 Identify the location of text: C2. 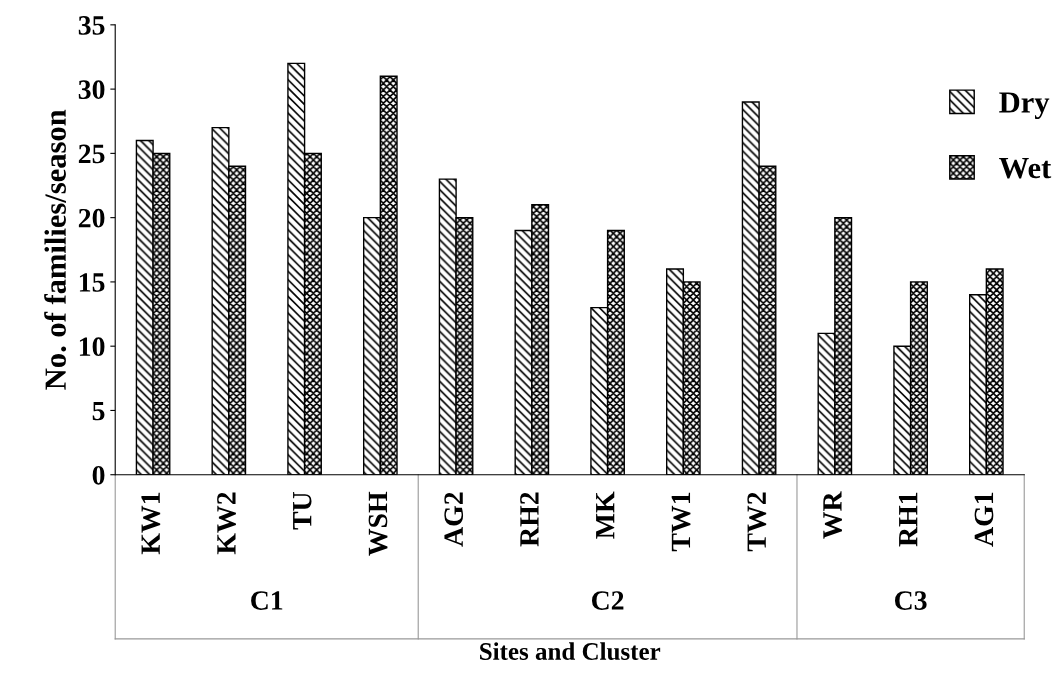
(607, 600).